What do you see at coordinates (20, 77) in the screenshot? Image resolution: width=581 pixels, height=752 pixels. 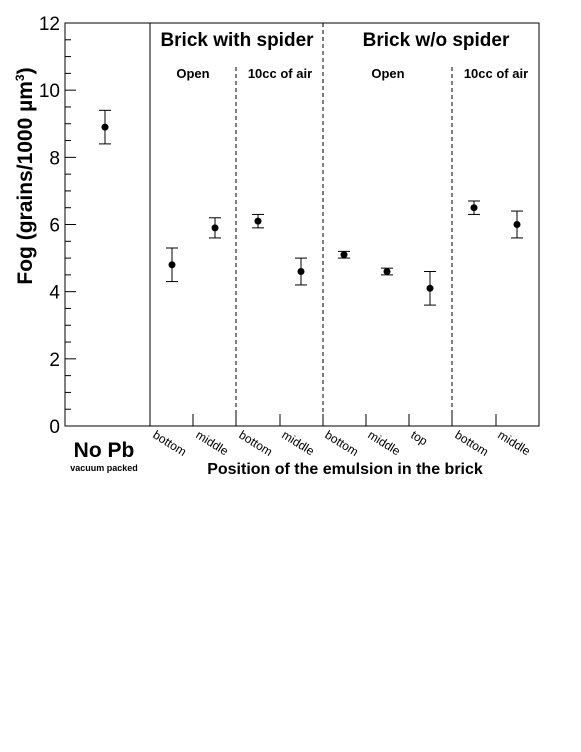 I see `y-axis-label-superscript: 3` at bounding box center [20, 77].